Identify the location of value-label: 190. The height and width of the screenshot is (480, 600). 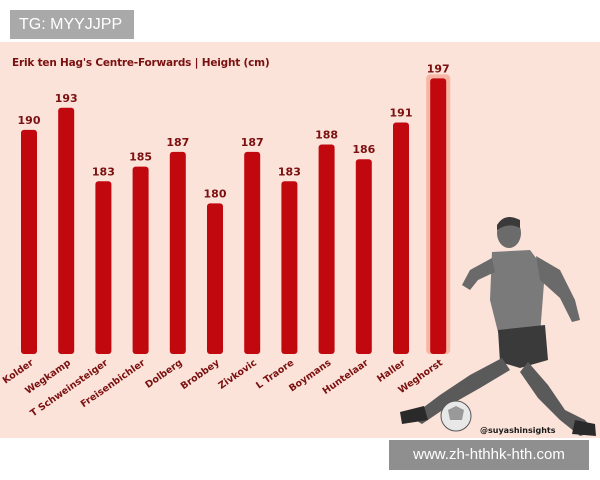
(29, 120).